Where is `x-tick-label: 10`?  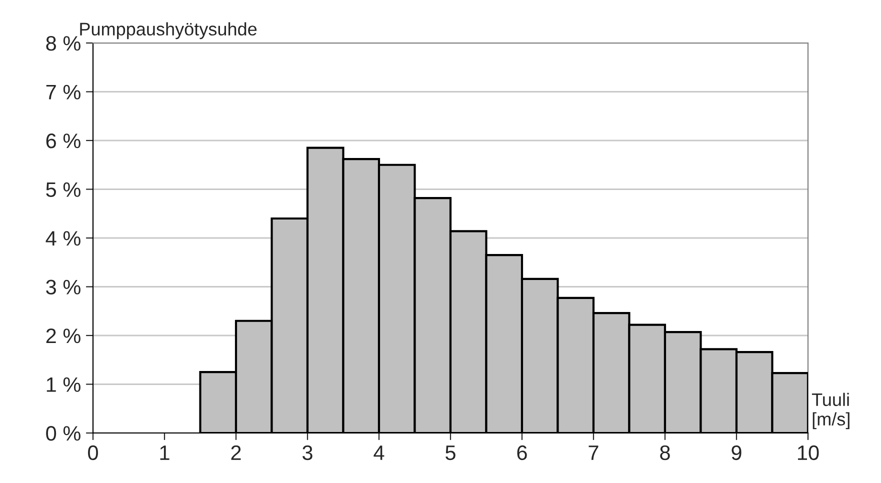 x-tick-label: 10 is located at coordinates (808, 452).